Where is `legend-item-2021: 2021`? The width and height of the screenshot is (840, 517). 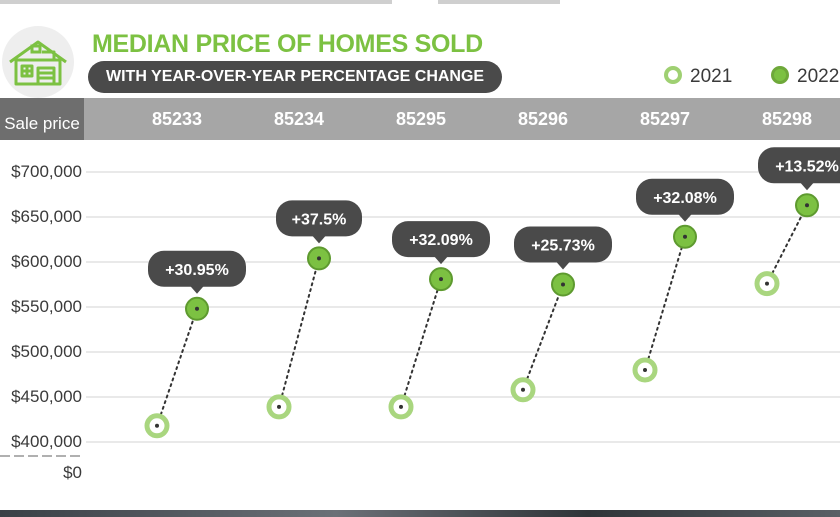
legend-item-2021: 2021 is located at coordinates (698, 77).